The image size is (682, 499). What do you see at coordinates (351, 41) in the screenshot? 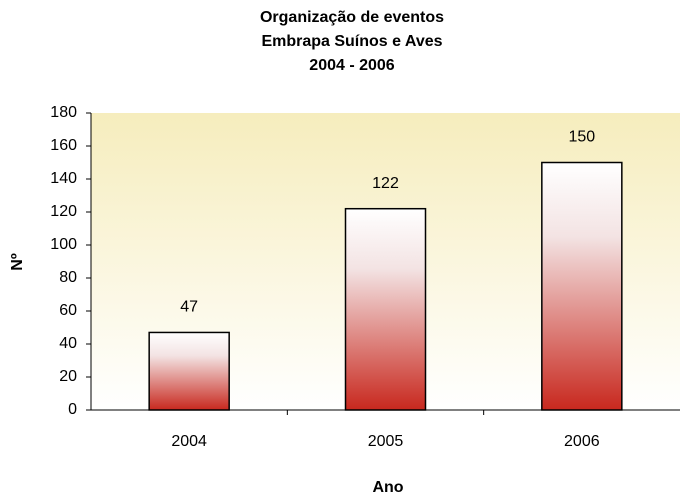
I see `chart-title: Embrapa Suínos e Aves` at bounding box center [351, 41].